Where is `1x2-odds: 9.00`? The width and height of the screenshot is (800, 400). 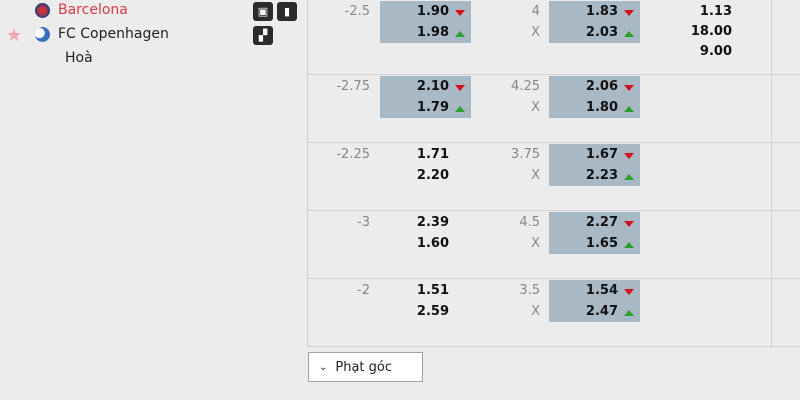
1x2-odds: 9.00 is located at coordinates (715, 51).